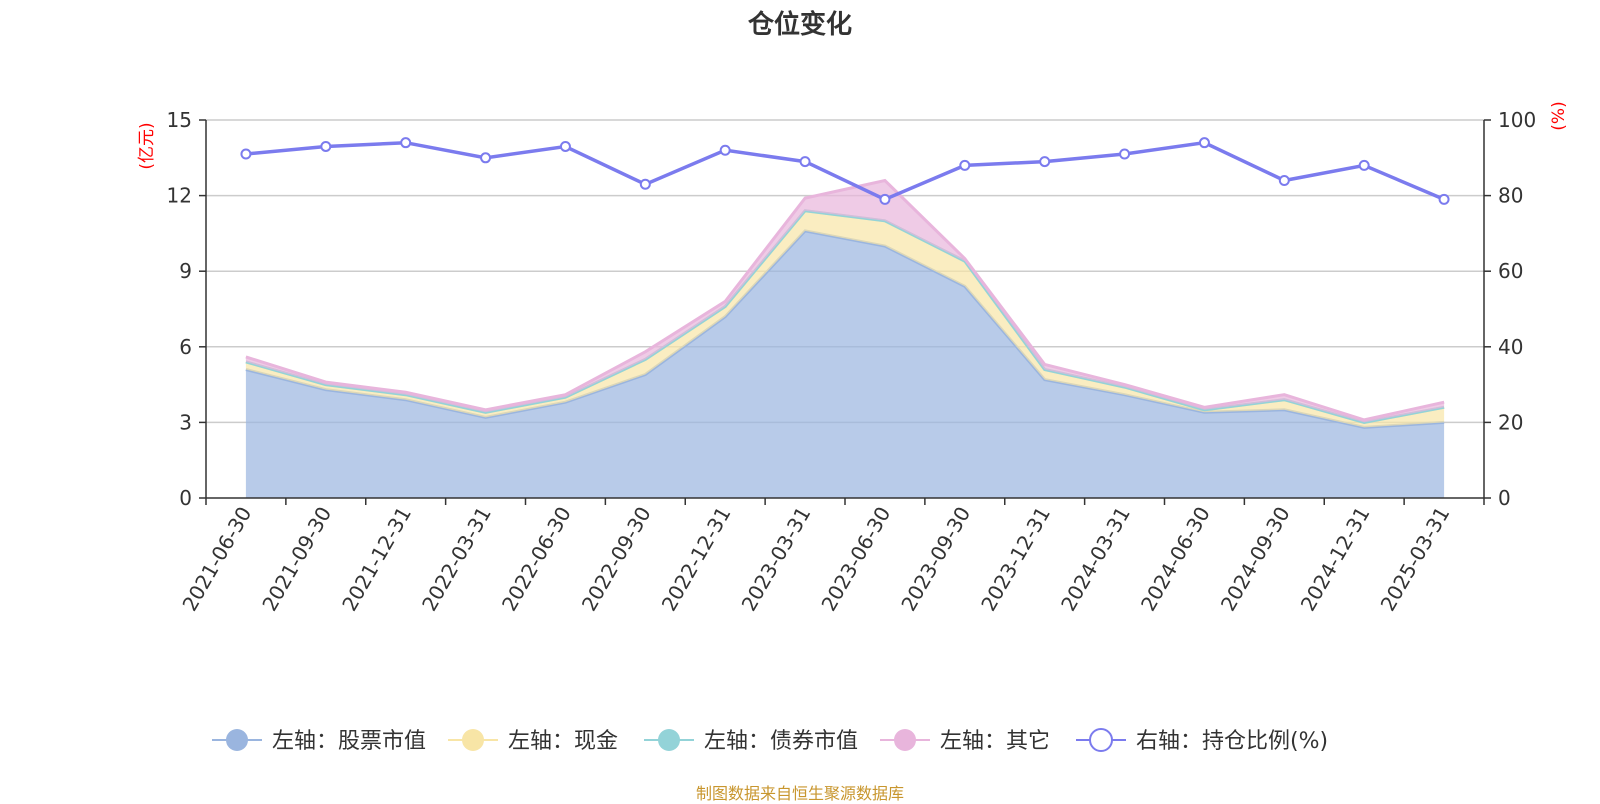 The width and height of the screenshot is (1600, 804). I want to click on legend-label: 左轴：股票市值, so click(349, 741).